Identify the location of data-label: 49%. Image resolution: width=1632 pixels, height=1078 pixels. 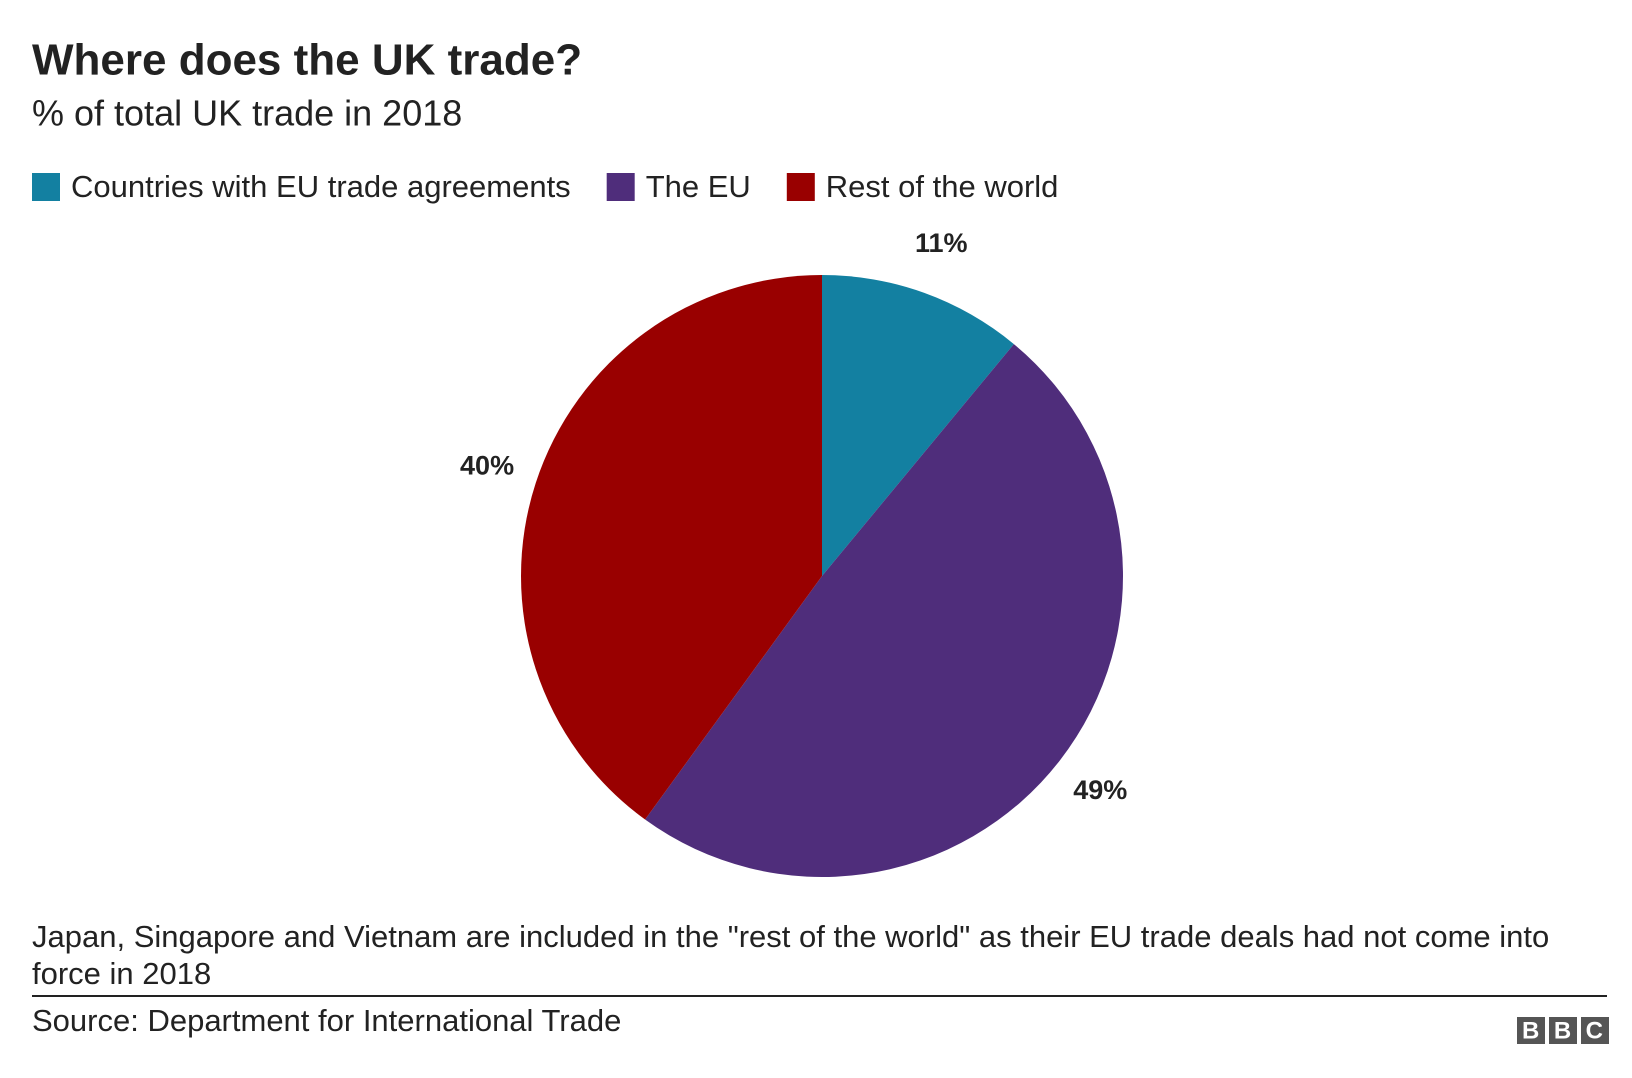
(1100, 790).